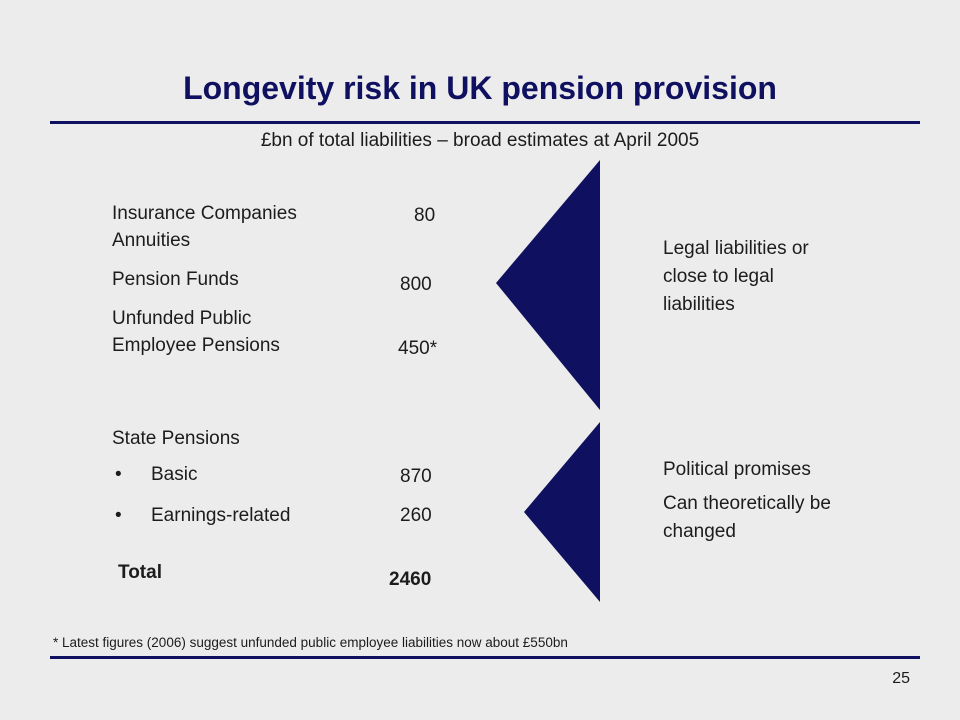 Image resolution: width=960 pixels, height=720 pixels. What do you see at coordinates (140, 572) in the screenshot?
I see `total-label: Total` at bounding box center [140, 572].